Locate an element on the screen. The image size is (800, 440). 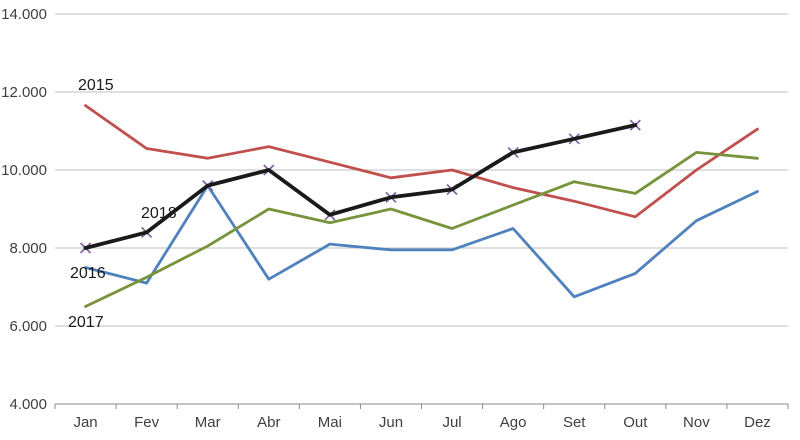
x-axis-month-label: Out is located at coordinates (635, 422).